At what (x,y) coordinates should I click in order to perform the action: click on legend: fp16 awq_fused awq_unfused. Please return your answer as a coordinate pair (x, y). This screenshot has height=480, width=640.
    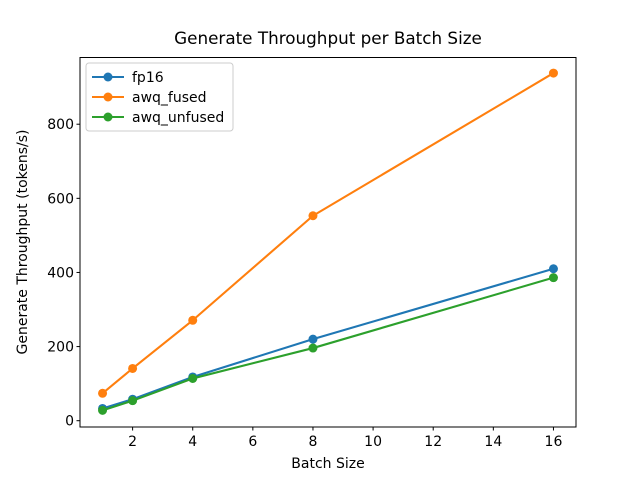
    Looking at the image, I should click on (159, 97).